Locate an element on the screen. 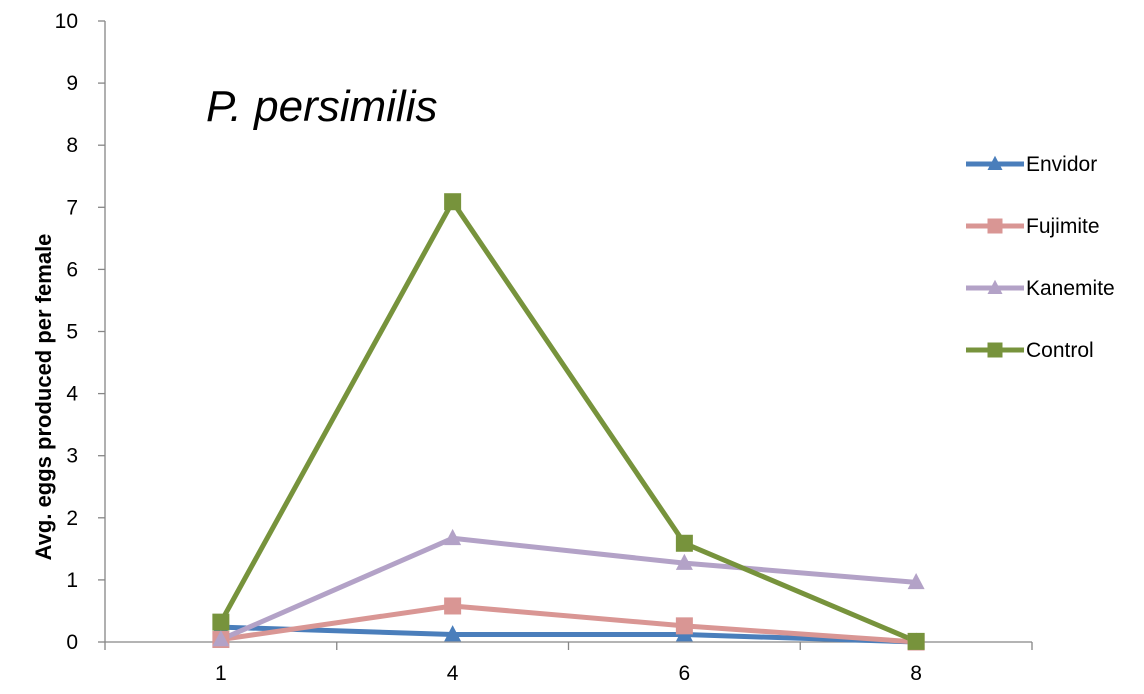 The width and height of the screenshot is (1144, 694). y-tick-label: 0 is located at coordinates (72, 642).